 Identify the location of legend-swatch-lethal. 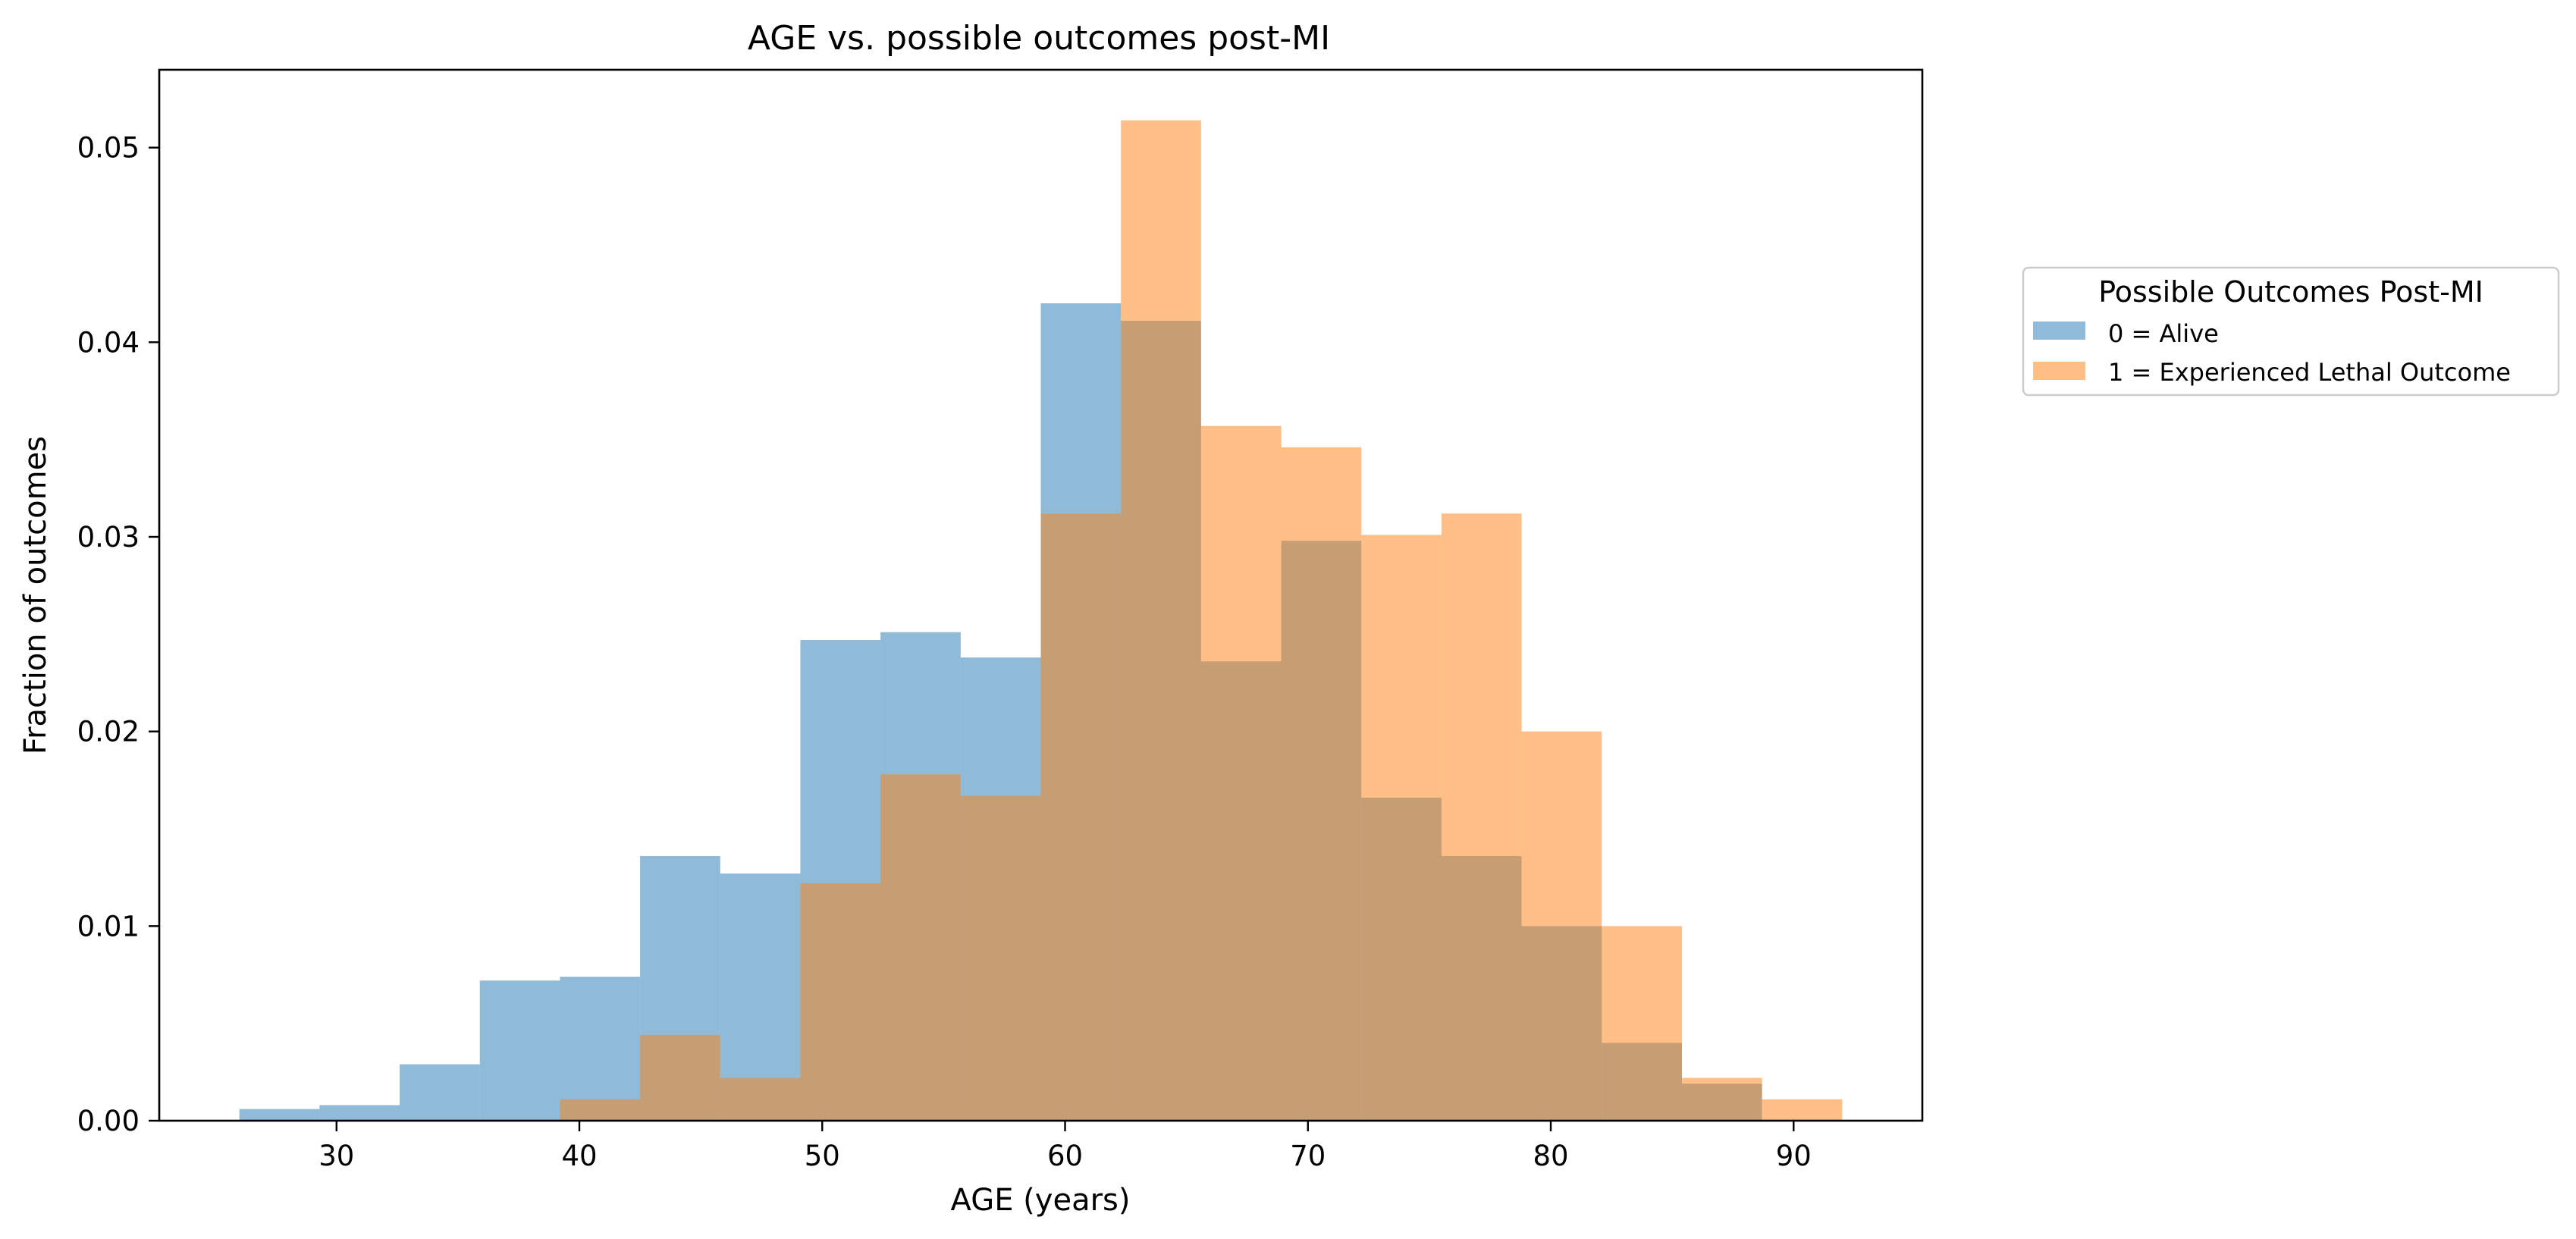
(2059, 371).